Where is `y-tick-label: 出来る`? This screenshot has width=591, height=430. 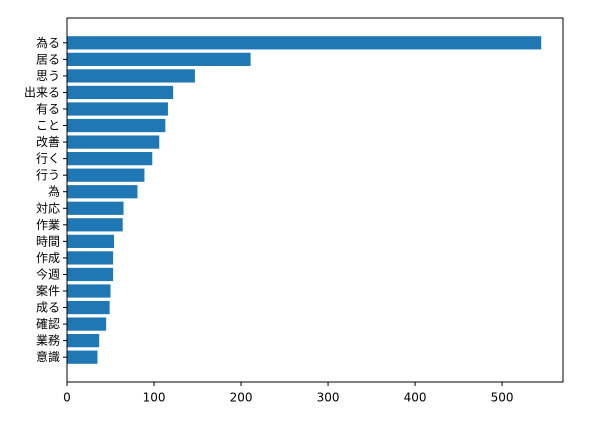 y-tick-label: 出来る is located at coordinates (42, 92).